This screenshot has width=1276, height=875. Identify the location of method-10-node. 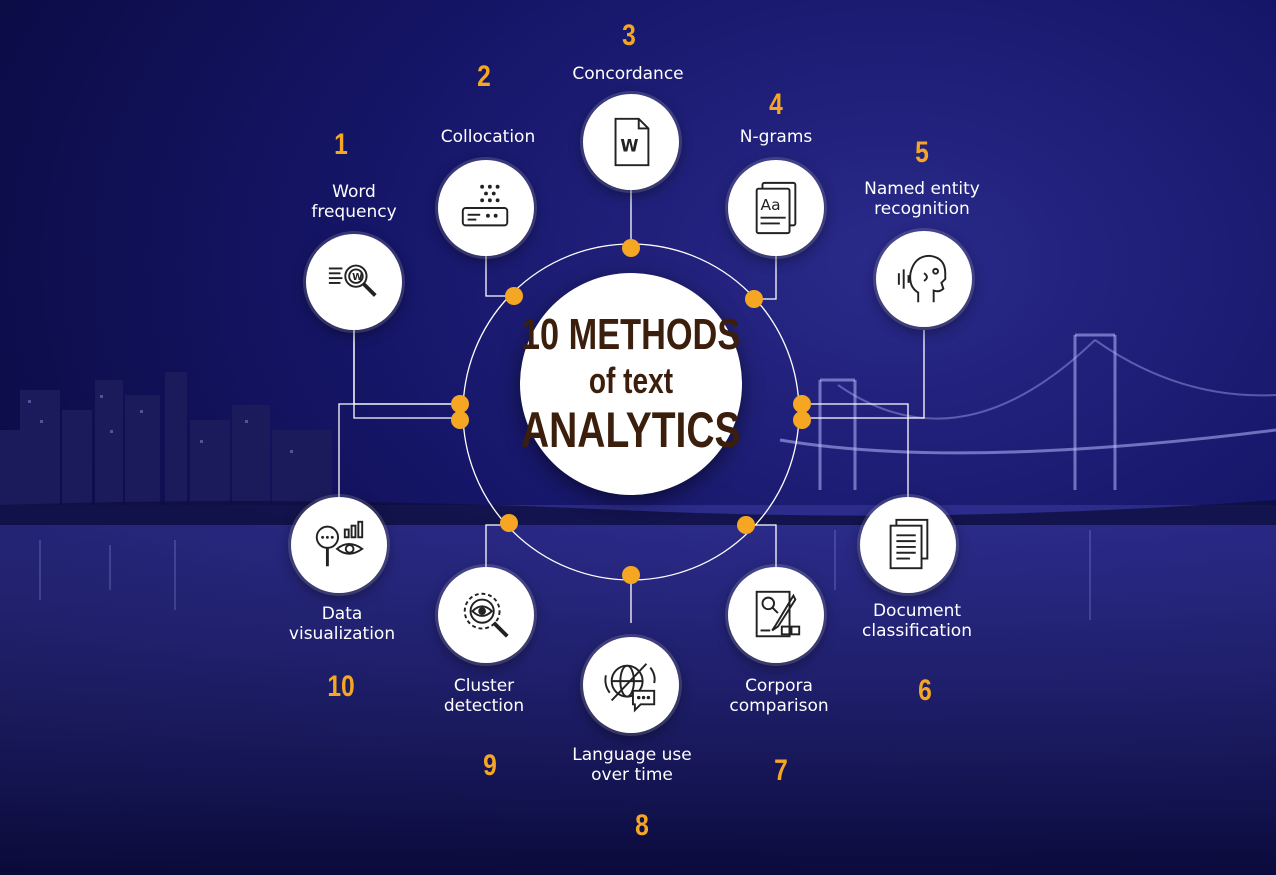
(339, 545).